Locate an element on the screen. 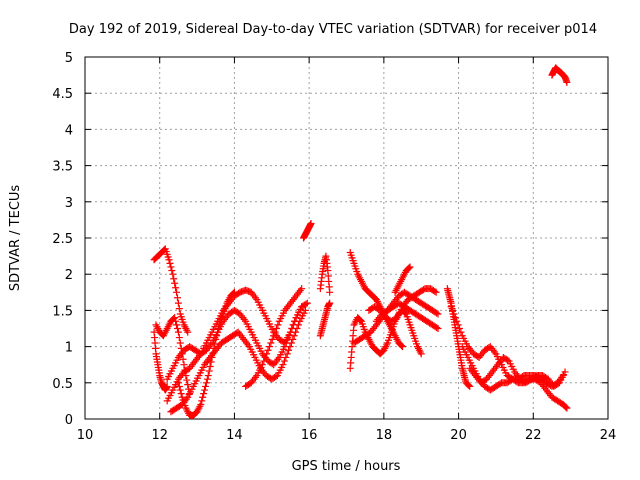  series-track-r is located at coordinates (458, 337).